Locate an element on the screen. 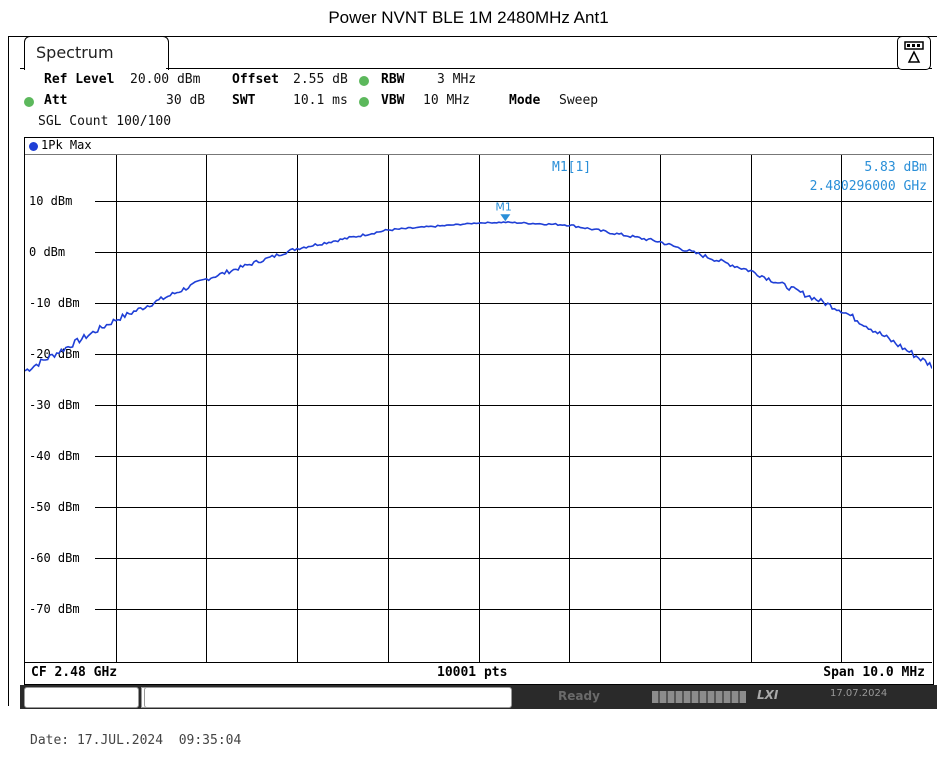 The width and height of the screenshot is (937, 766). y-tick-label: -10 dBm is located at coordinates (54, 303).